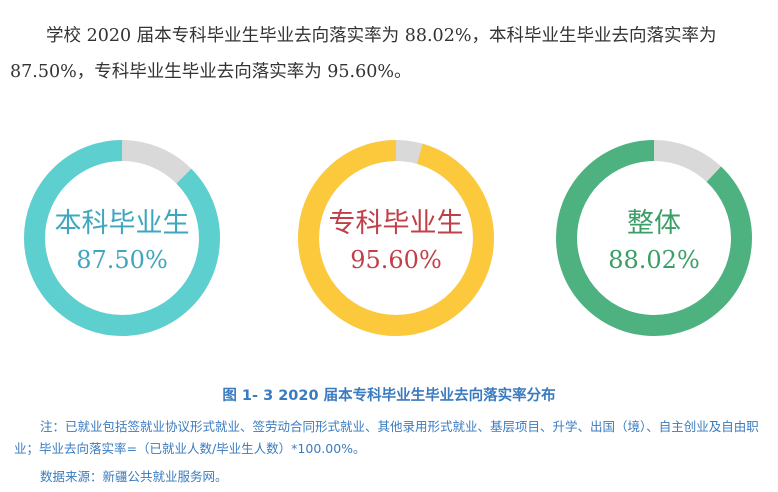 This screenshot has width=778, height=492. What do you see at coordinates (134, 476) in the screenshot?
I see `data-source: 数据来源：新疆公共就业服务网。` at bounding box center [134, 476].